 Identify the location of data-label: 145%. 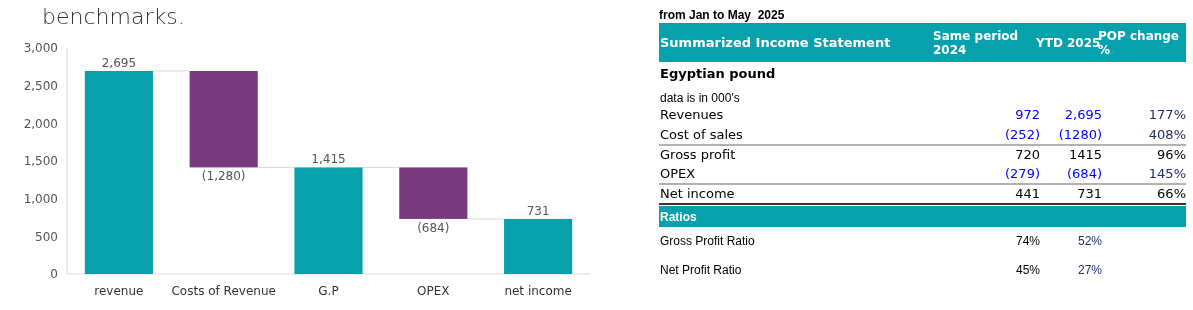
(1167, 174).